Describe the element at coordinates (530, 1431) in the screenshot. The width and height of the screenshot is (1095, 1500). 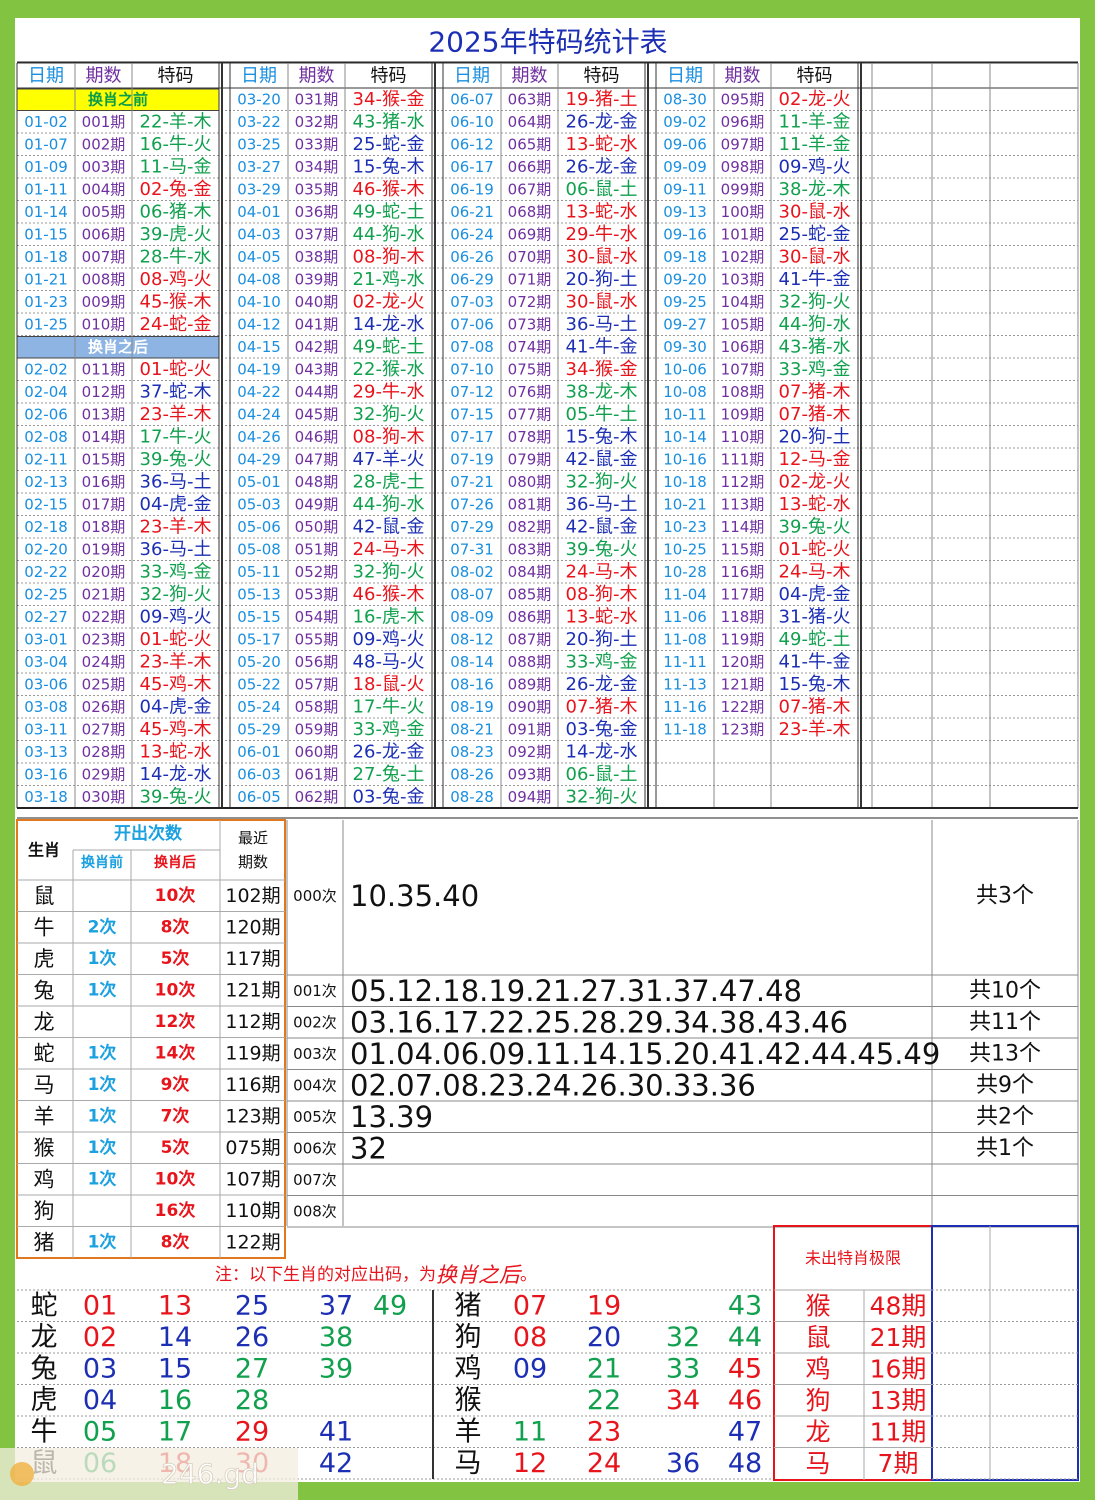
I see `zodiac-number: 11` at that location.